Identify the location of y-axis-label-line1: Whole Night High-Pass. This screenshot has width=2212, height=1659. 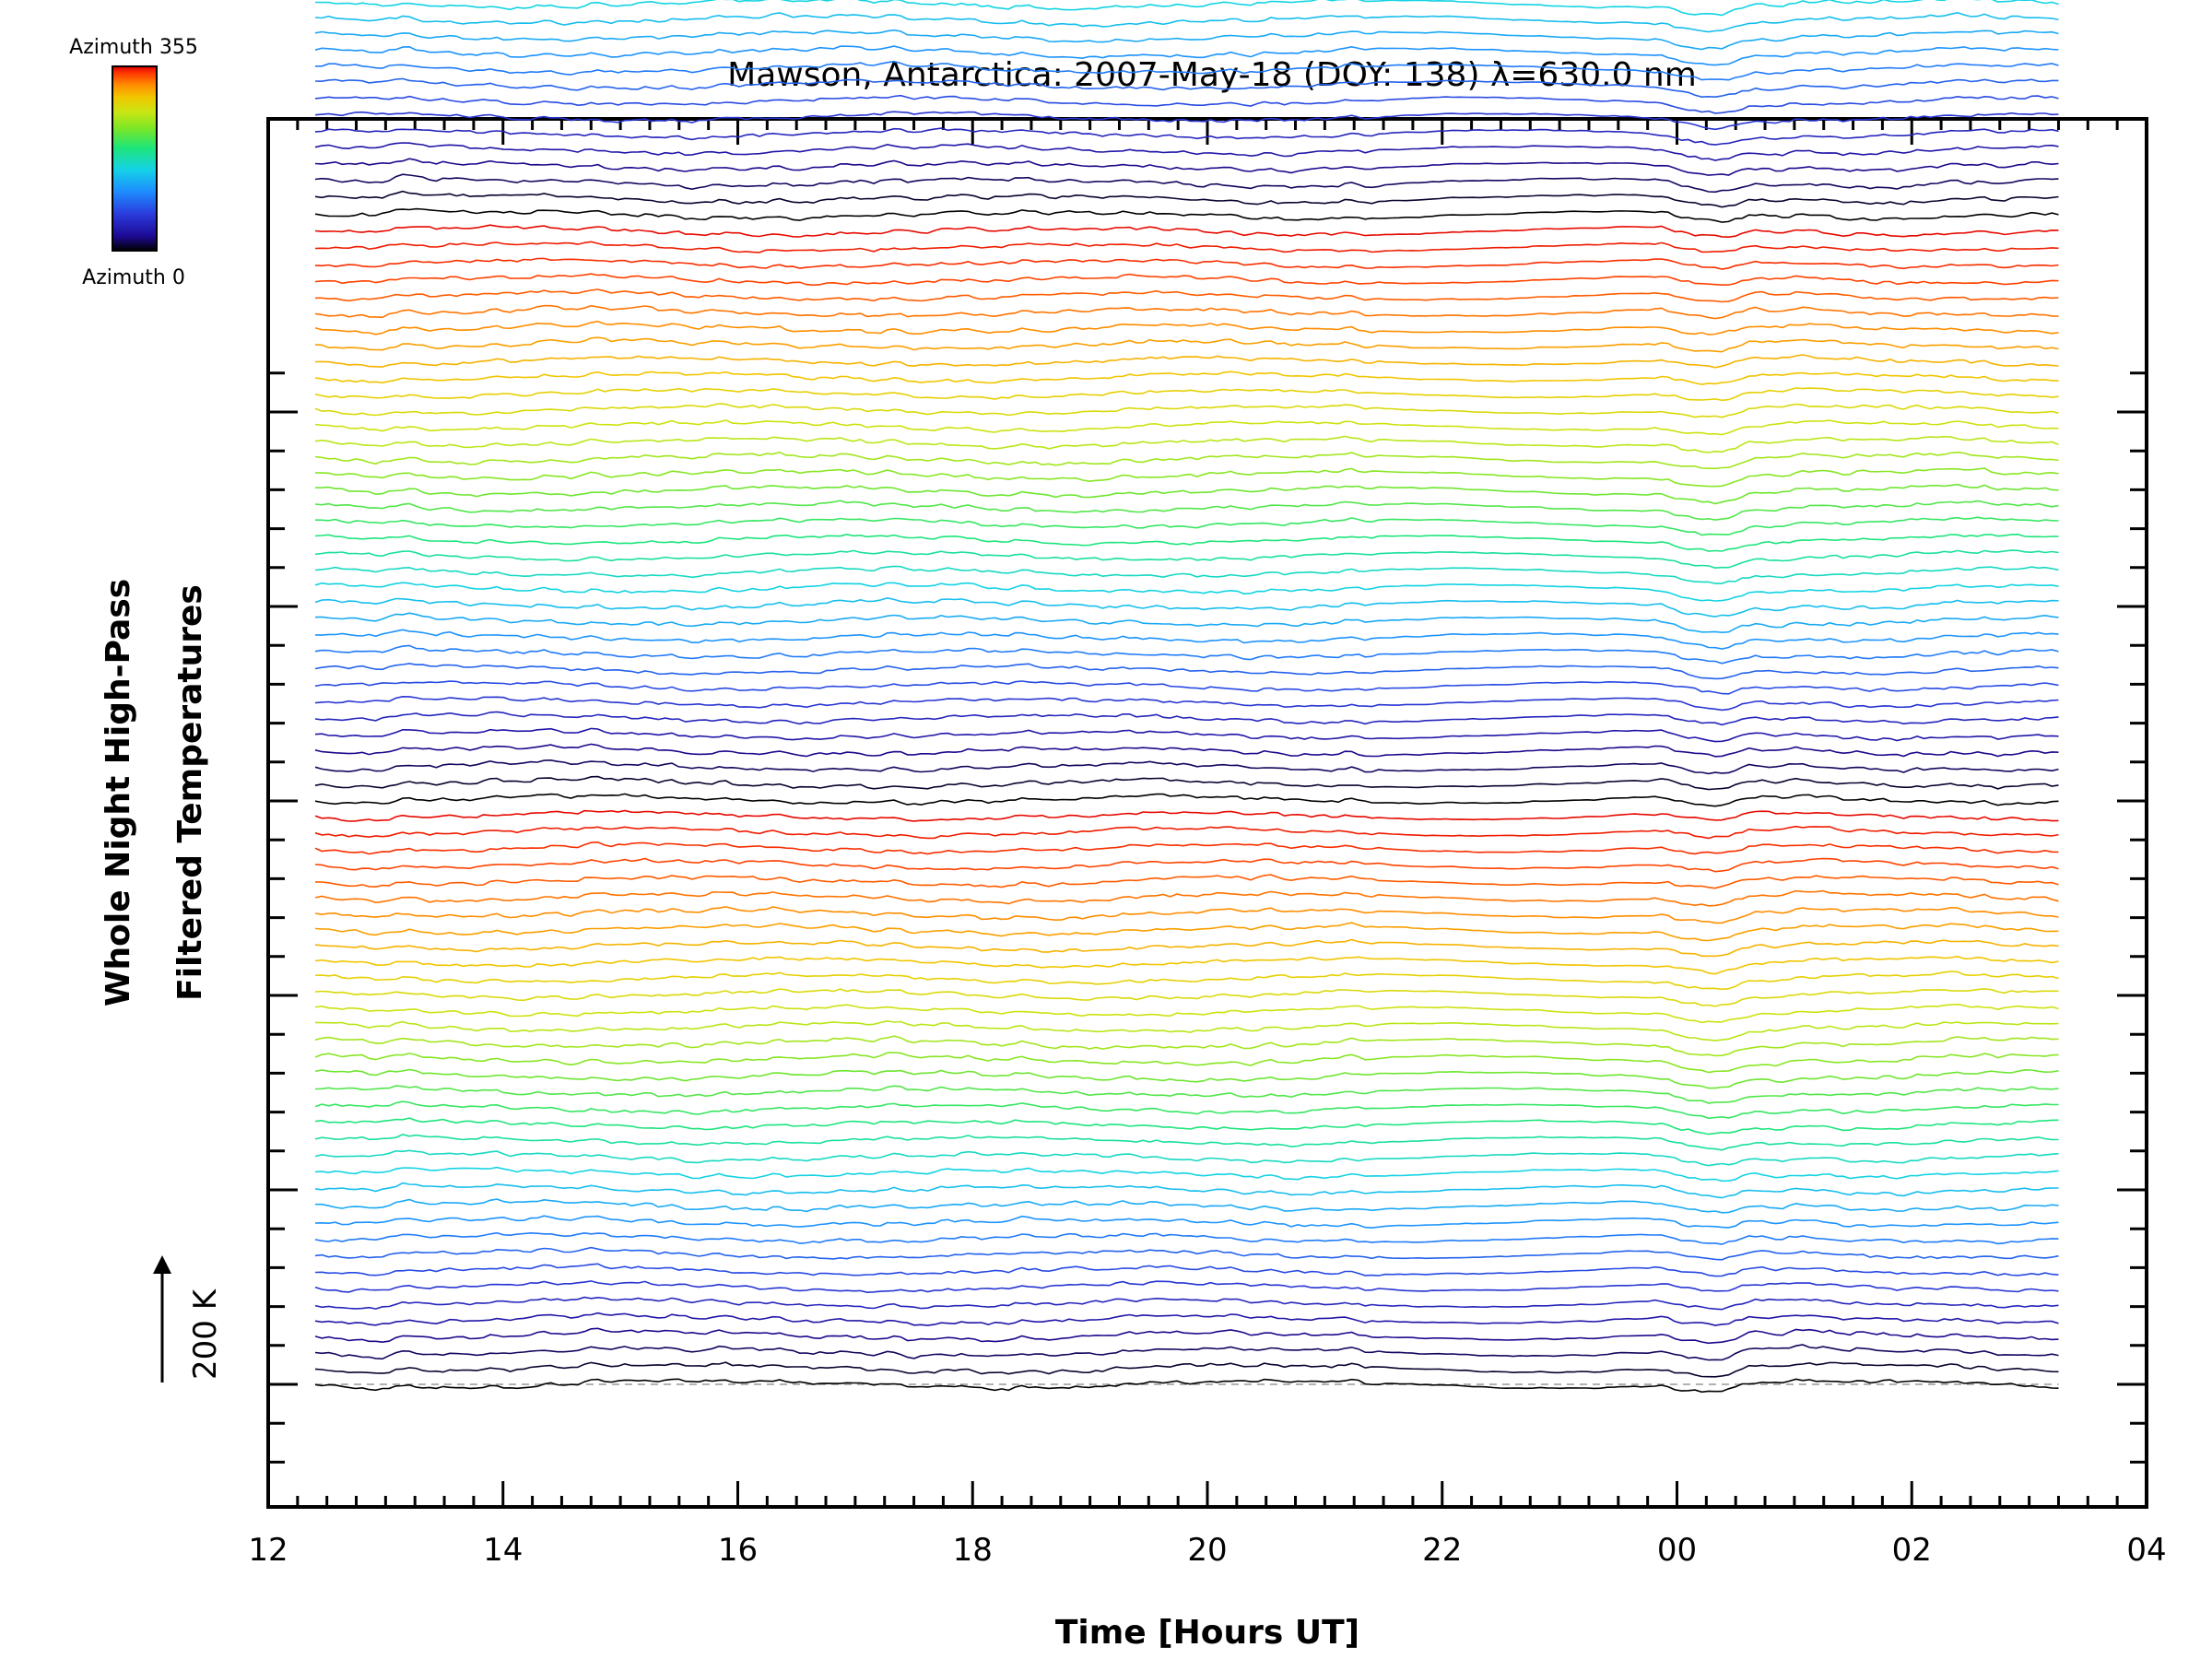
(118, 792).